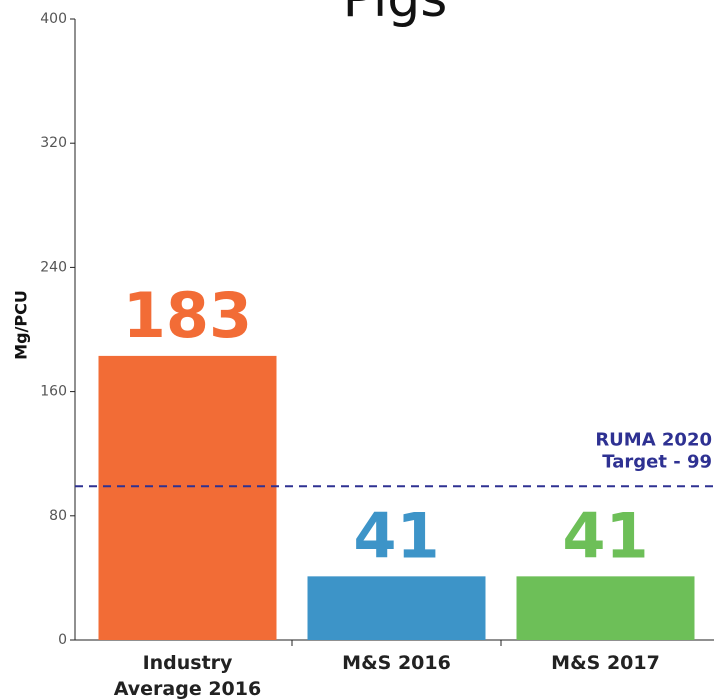 The image size is (728, 700). Describe the element at coordinates (21, 325) in the screenshot. I see `y-axis-label: Mg/PCU` at that location.